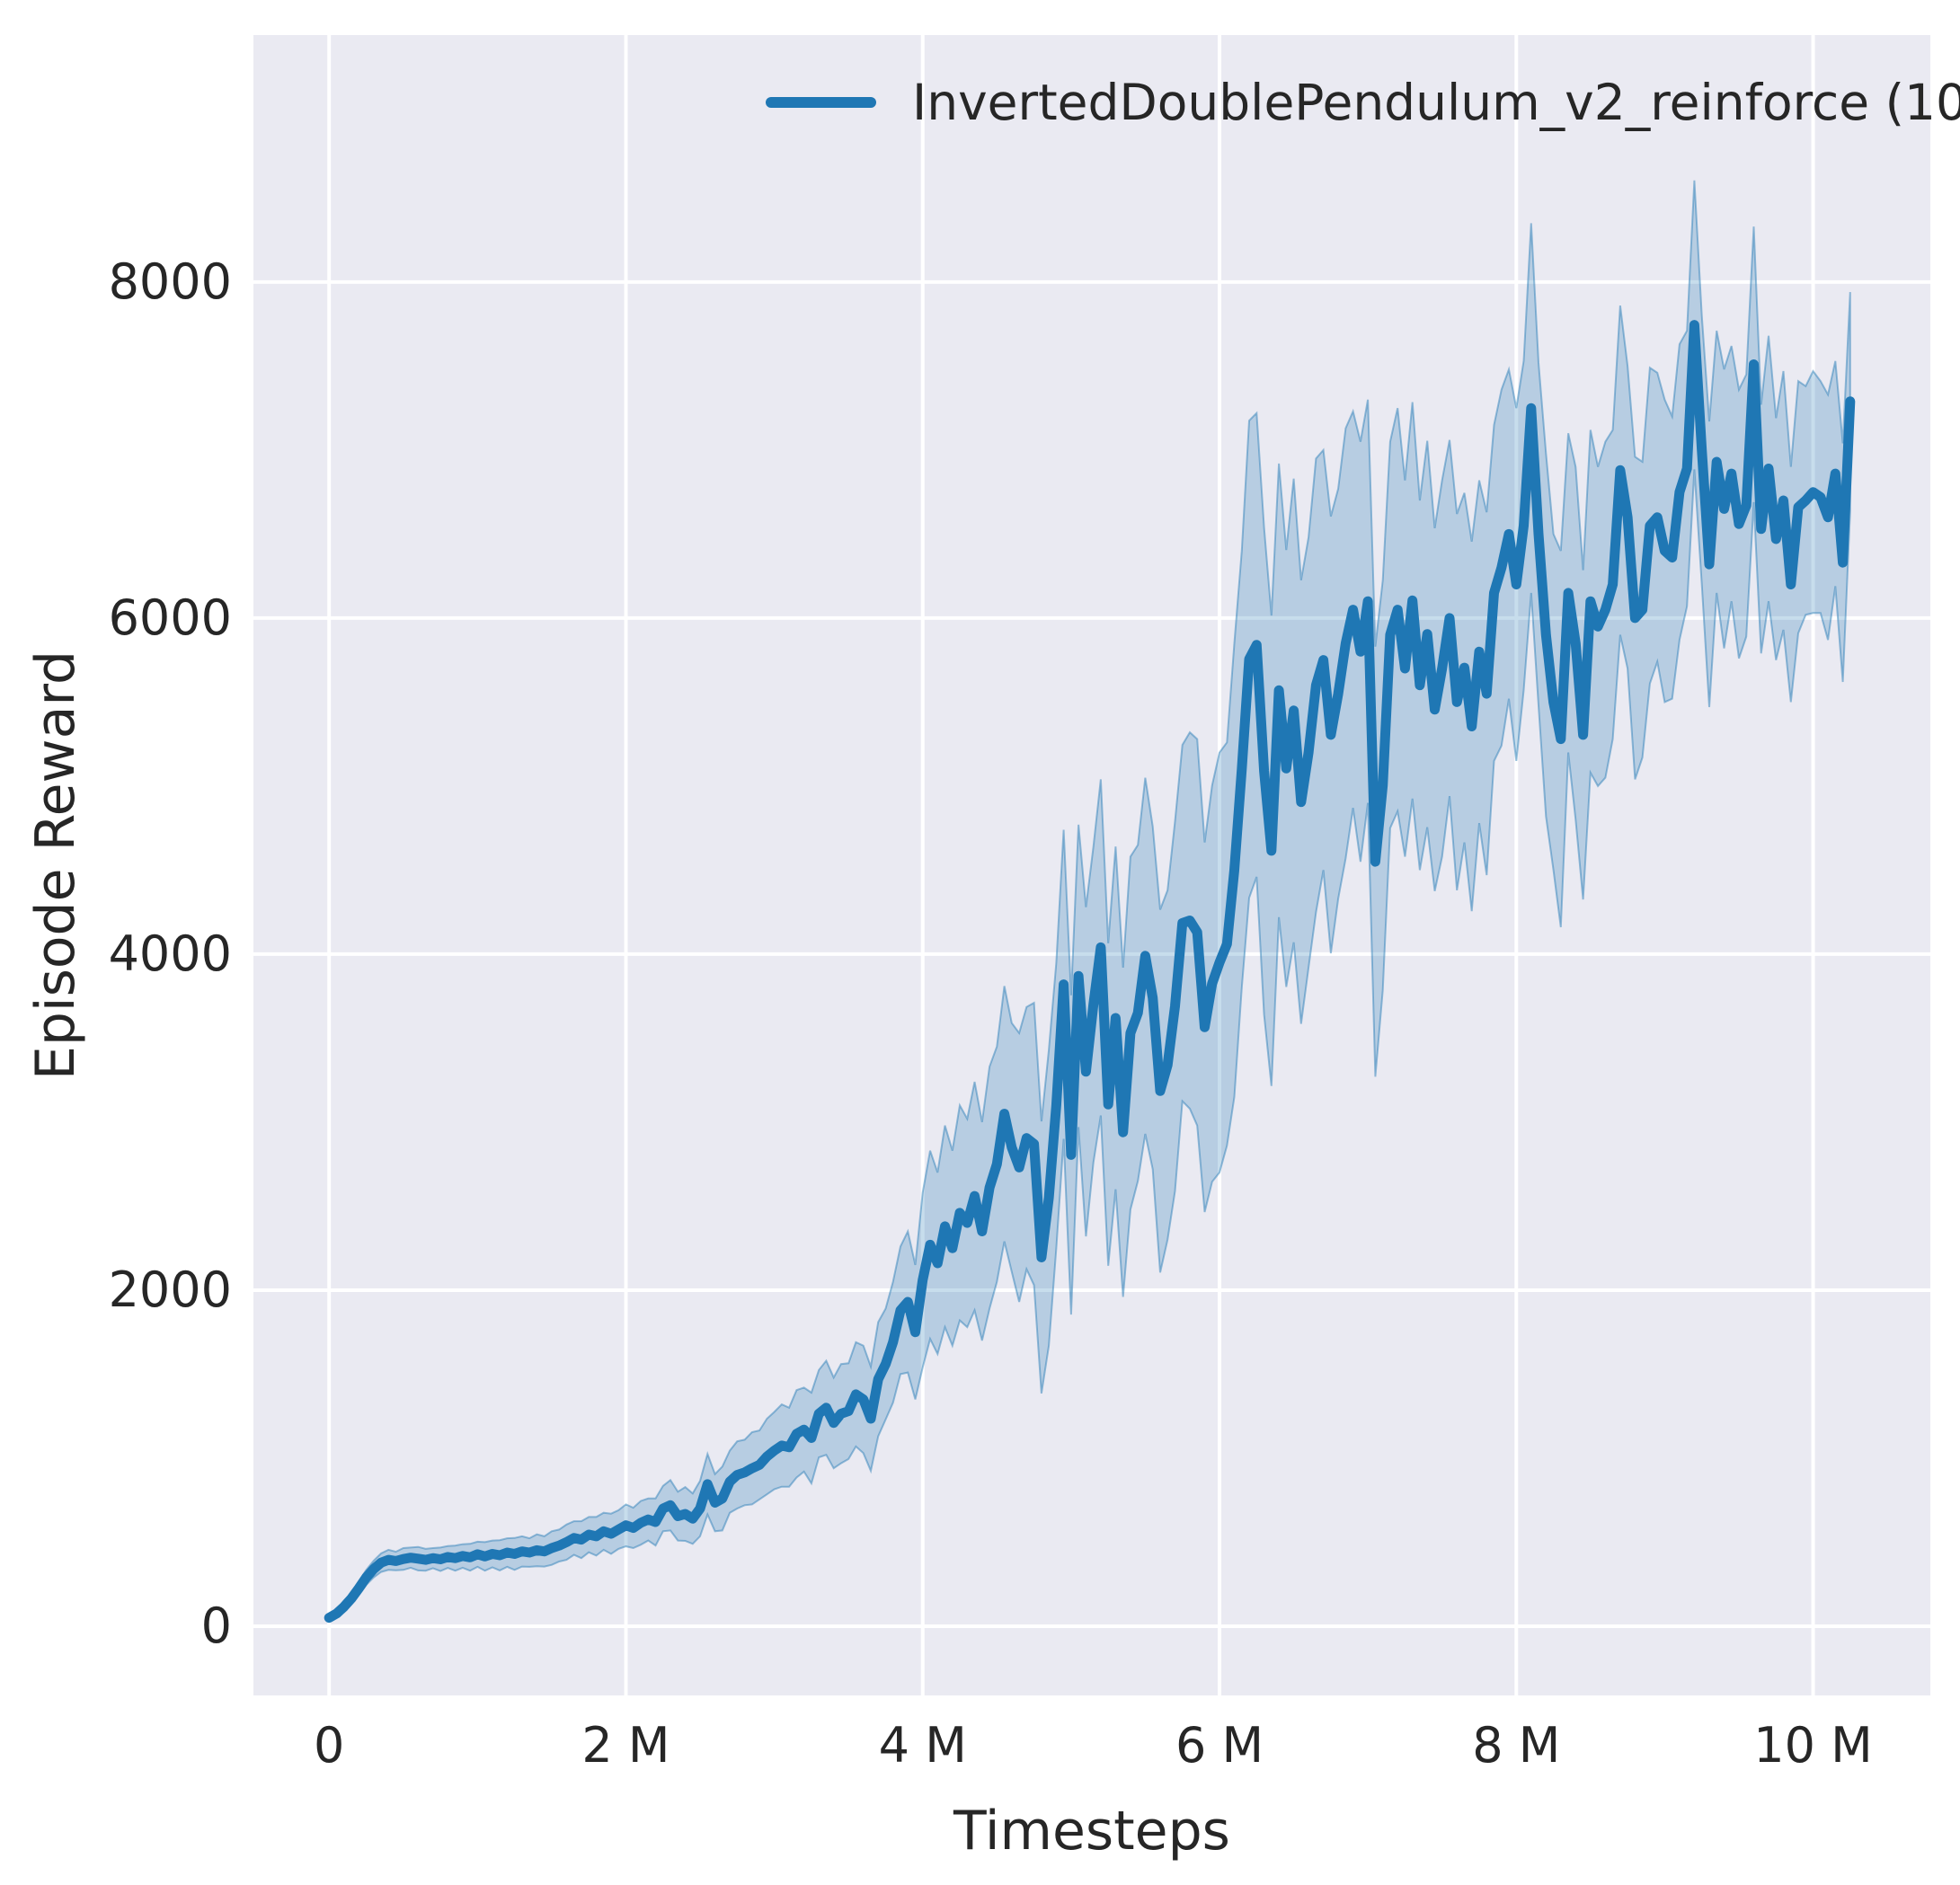 This screenshot has width=1960, height=1885. What do you see at coordinates (170, 281) in the screenshot?
I see `y-tick-label: 8000` at bounding box center [170, 281].